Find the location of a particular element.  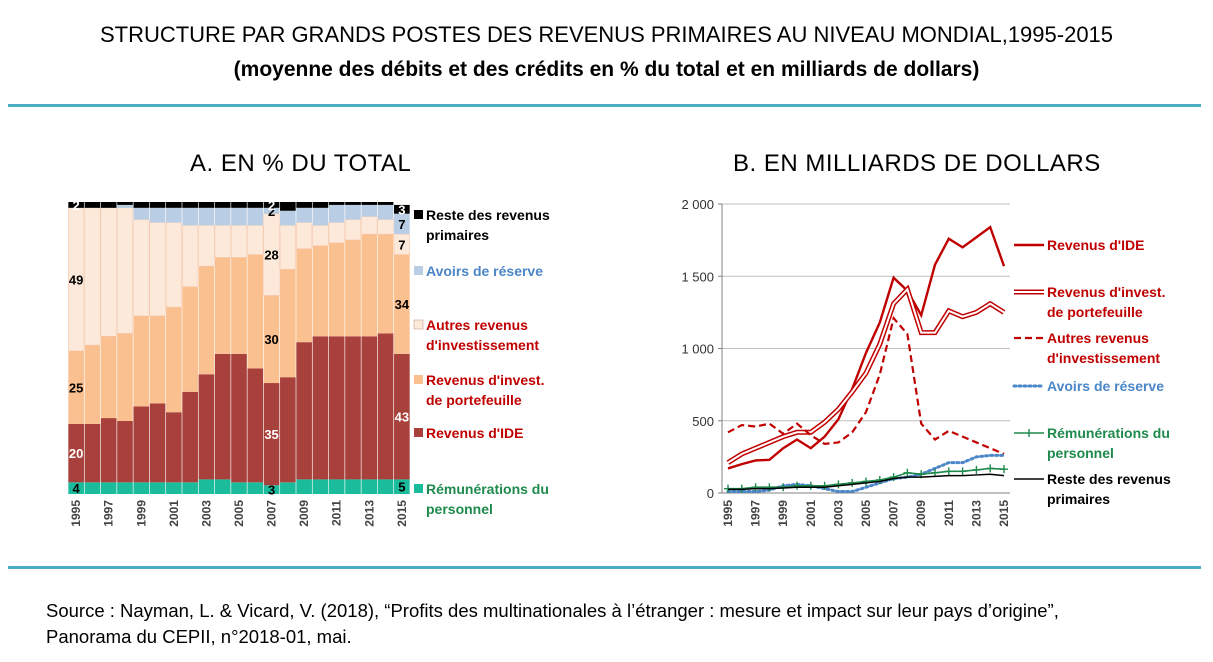

data-label-revenus-d-ide-2015: 43 is located at coordinates (402, 417).